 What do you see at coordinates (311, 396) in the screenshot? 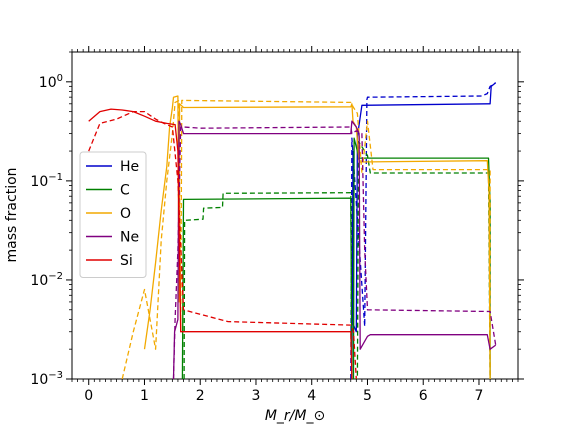
I see `x-tick-label: 4` at bounding box center [311, 396].